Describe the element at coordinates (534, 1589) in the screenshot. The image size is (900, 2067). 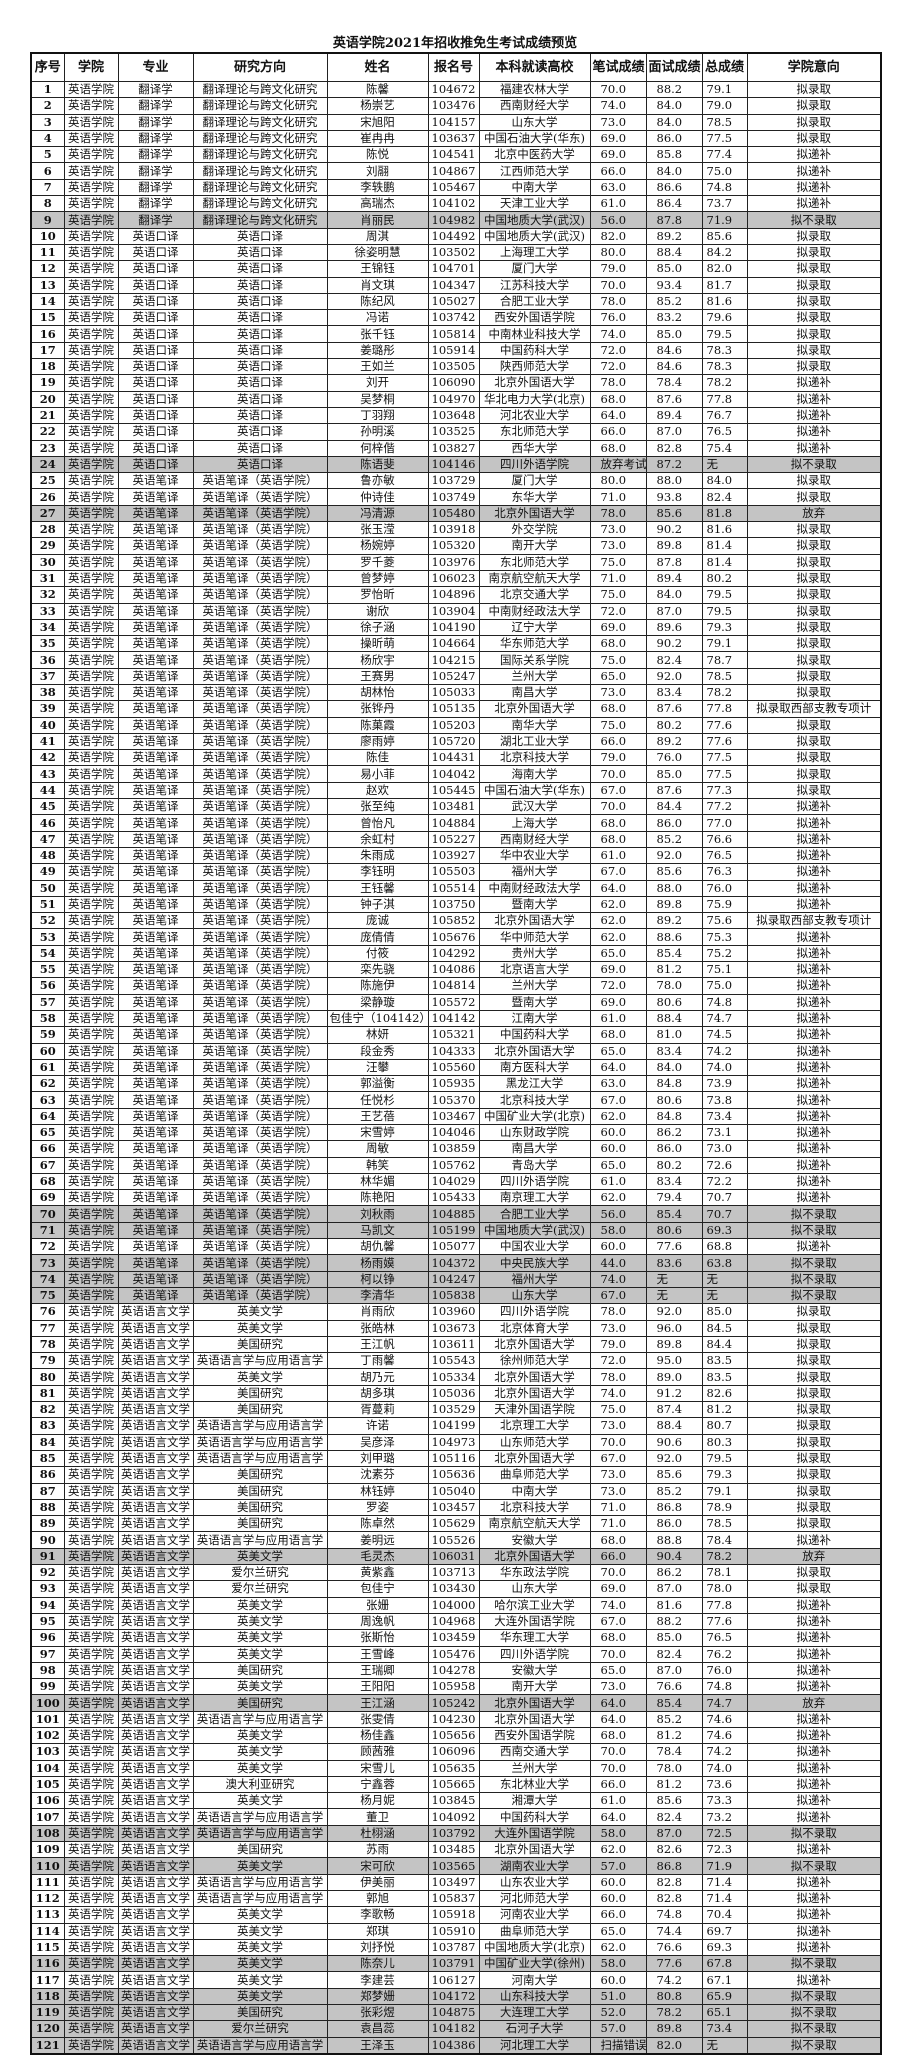
I see `cell-school: 山东大学` at that location.